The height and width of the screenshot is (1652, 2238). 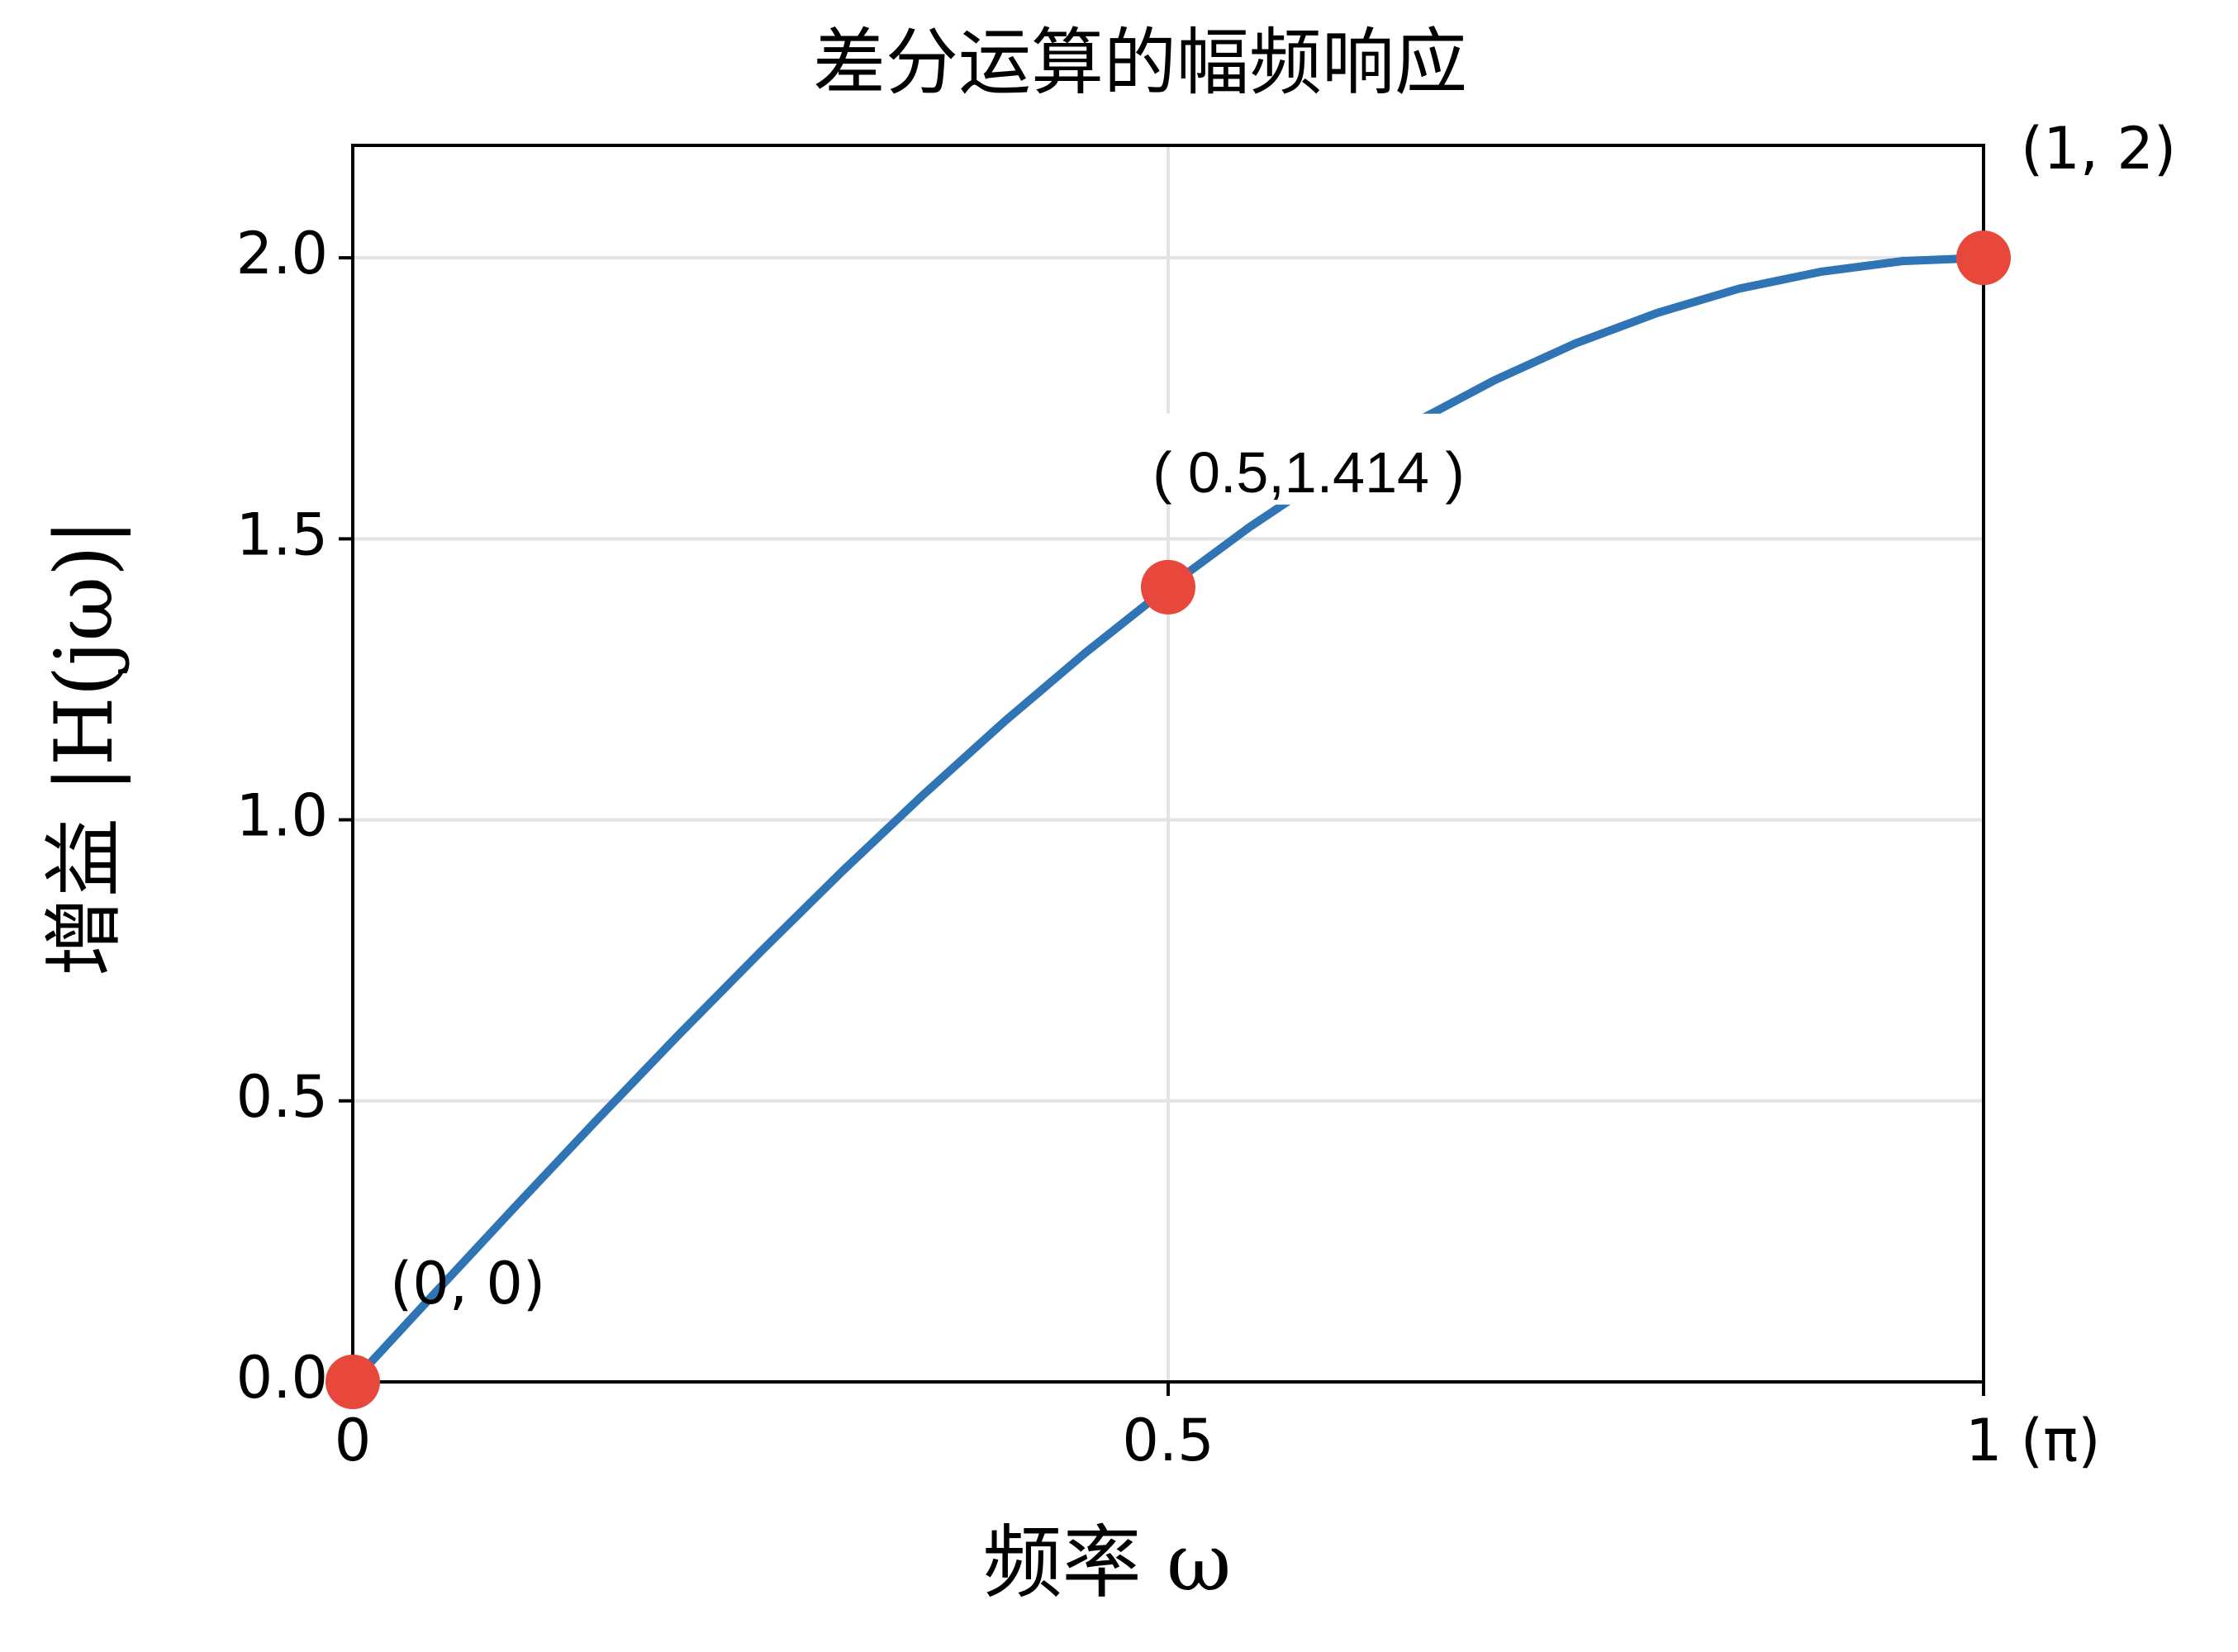 I want to click on x-tick-label: 0, so click(x=353, y=1440).